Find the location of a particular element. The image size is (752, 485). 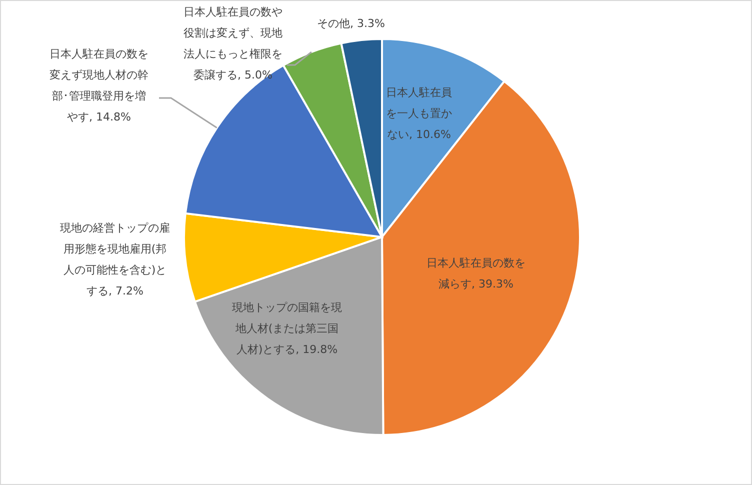

slice-label: 日本人駐在員の数を変えず現地人材の幹部･管理職登用を増やす, 14.8% is located at coordinates (99, 85).